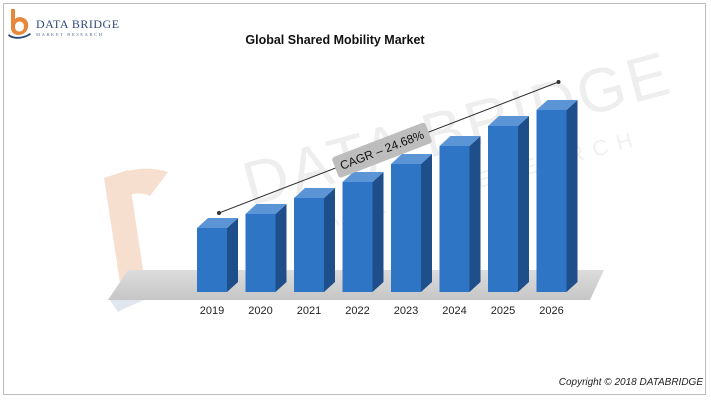  Describe the element at coordinates (212, 311) in the screenshot. I see `x-tick-label: 2019` at that location.